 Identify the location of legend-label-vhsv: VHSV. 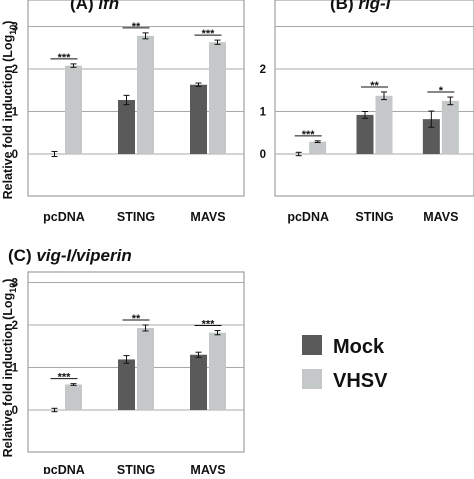
(360, 381).